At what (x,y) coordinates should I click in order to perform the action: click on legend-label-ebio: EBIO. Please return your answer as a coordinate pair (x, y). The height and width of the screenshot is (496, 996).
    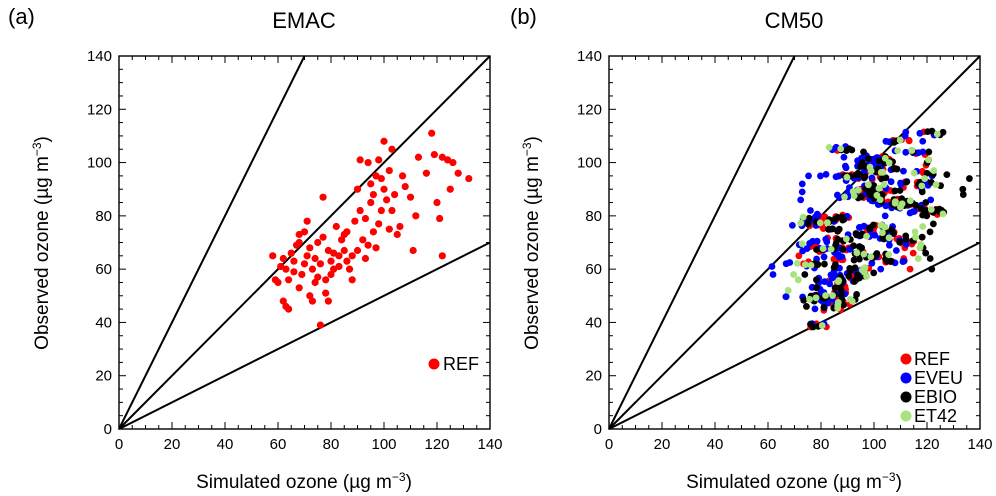
    Looking at the image, I should click on (935, 397).